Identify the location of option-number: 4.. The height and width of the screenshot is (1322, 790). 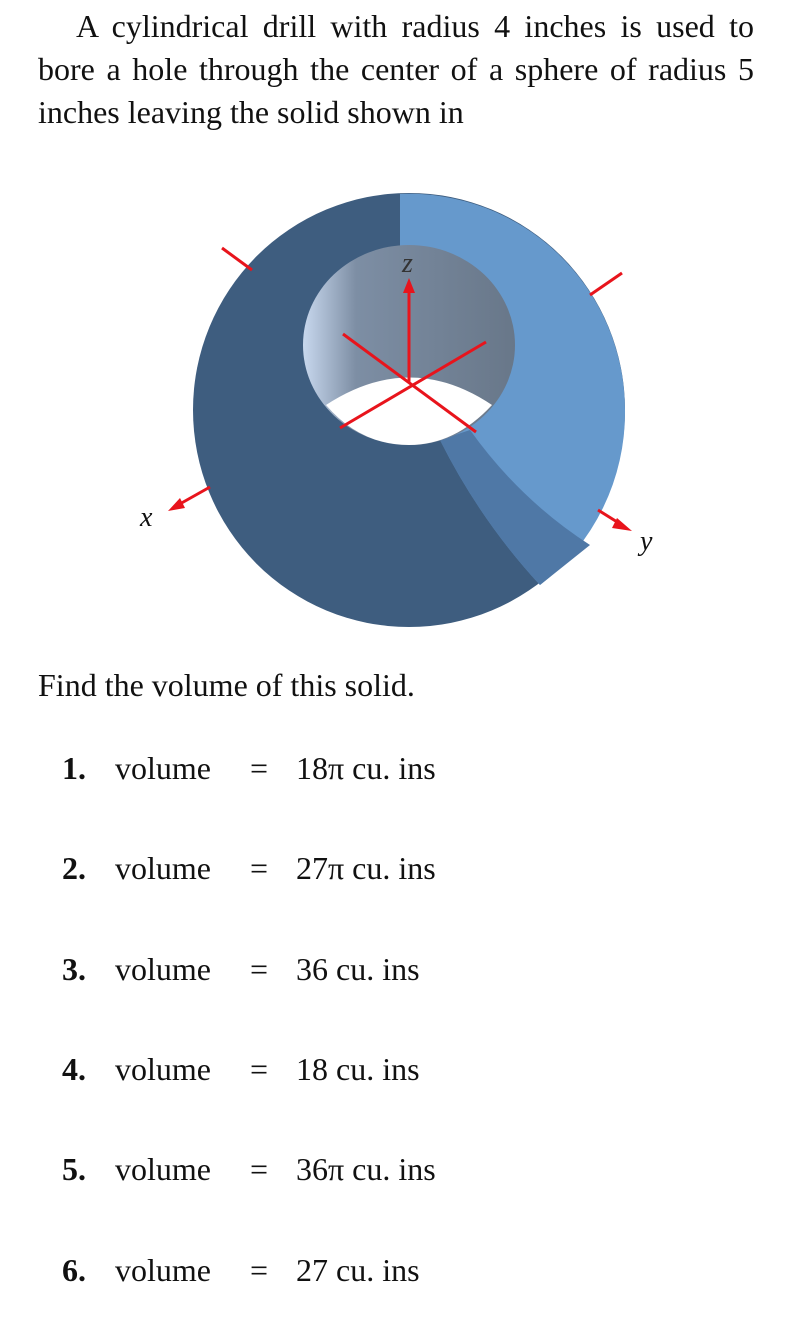
(74, 1068).